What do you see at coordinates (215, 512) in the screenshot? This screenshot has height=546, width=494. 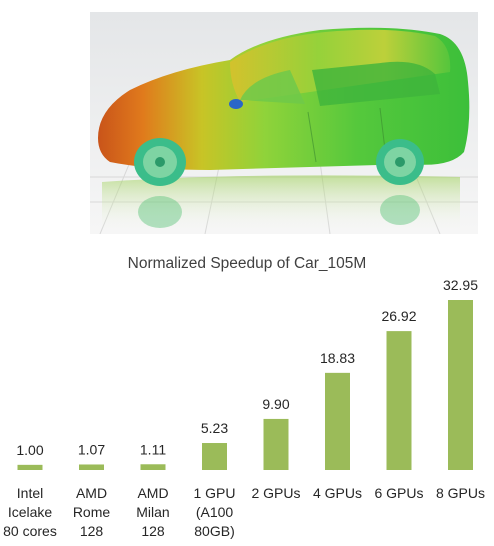 I see `category-label-3-line-1: (A100` at bounding box center [215, 512].